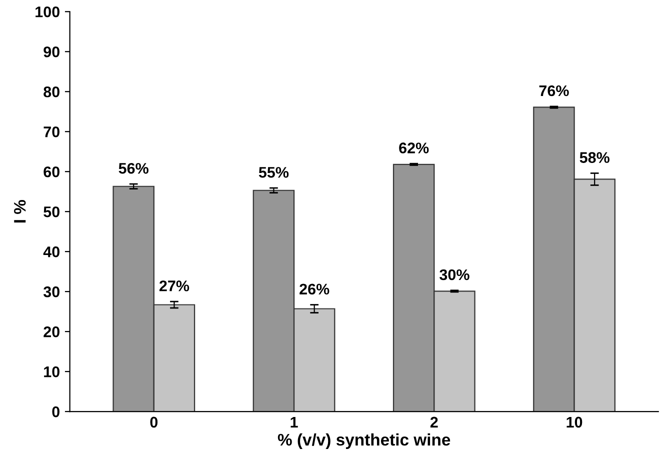  What do you see at coordinates (414, 148) in the screenshot?
I see `data-label: 62%` at bounding box center [414, 148].